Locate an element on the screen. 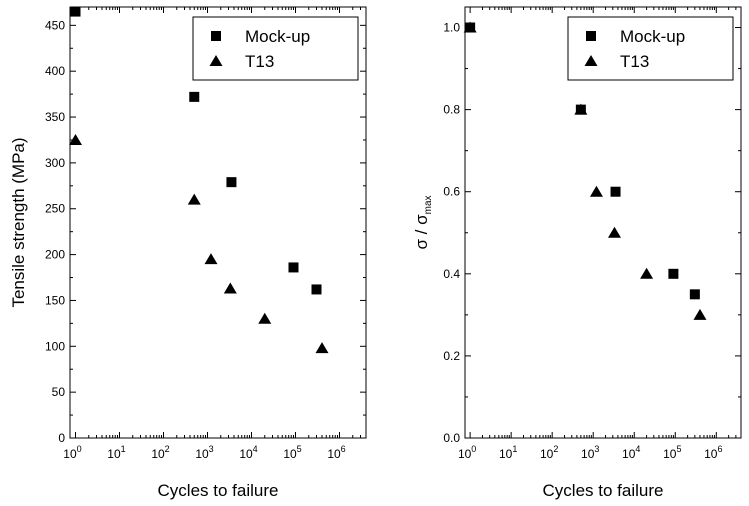  y-tick-label: 300 is located at coordinates (55, 163).